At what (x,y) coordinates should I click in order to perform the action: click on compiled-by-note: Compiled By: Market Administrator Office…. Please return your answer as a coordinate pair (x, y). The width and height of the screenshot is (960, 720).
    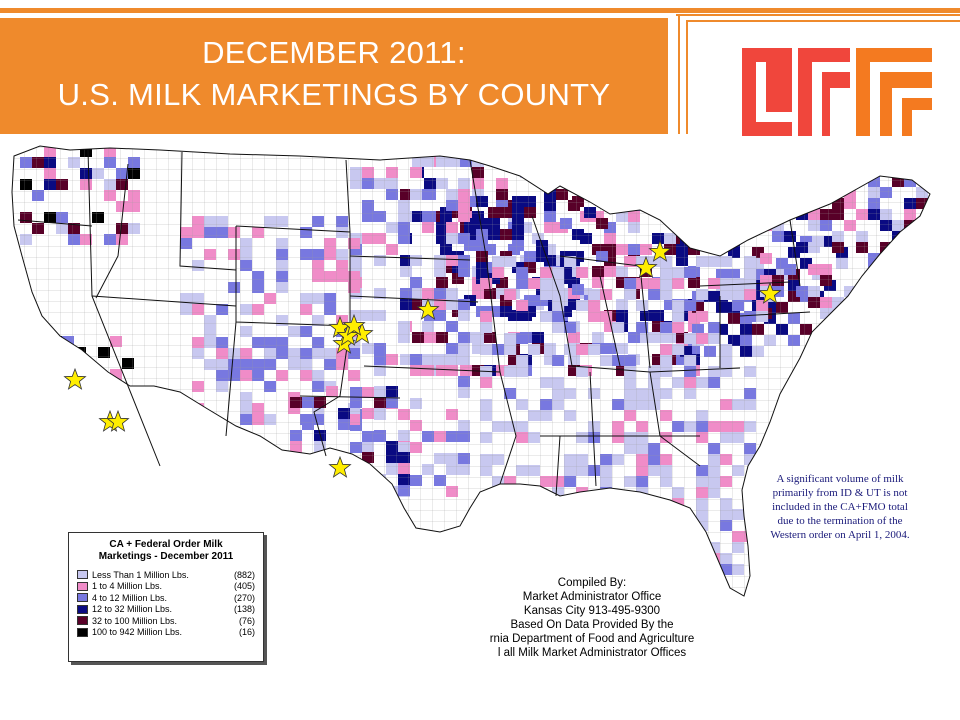
    Looking at the image, I should click on (592, 618).